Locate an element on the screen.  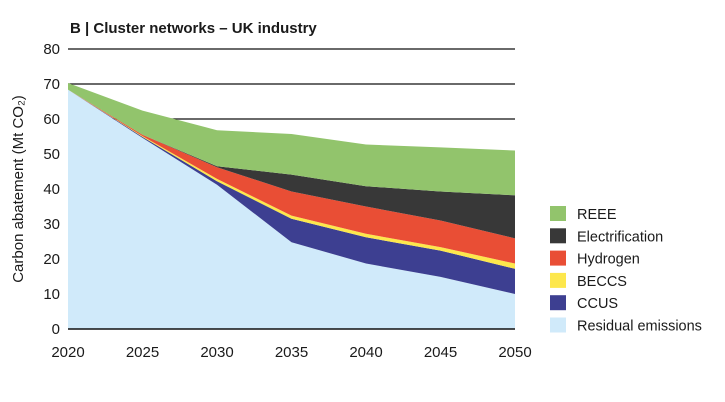
legend-label: Residual emissions is located at coordinates (639, 327).